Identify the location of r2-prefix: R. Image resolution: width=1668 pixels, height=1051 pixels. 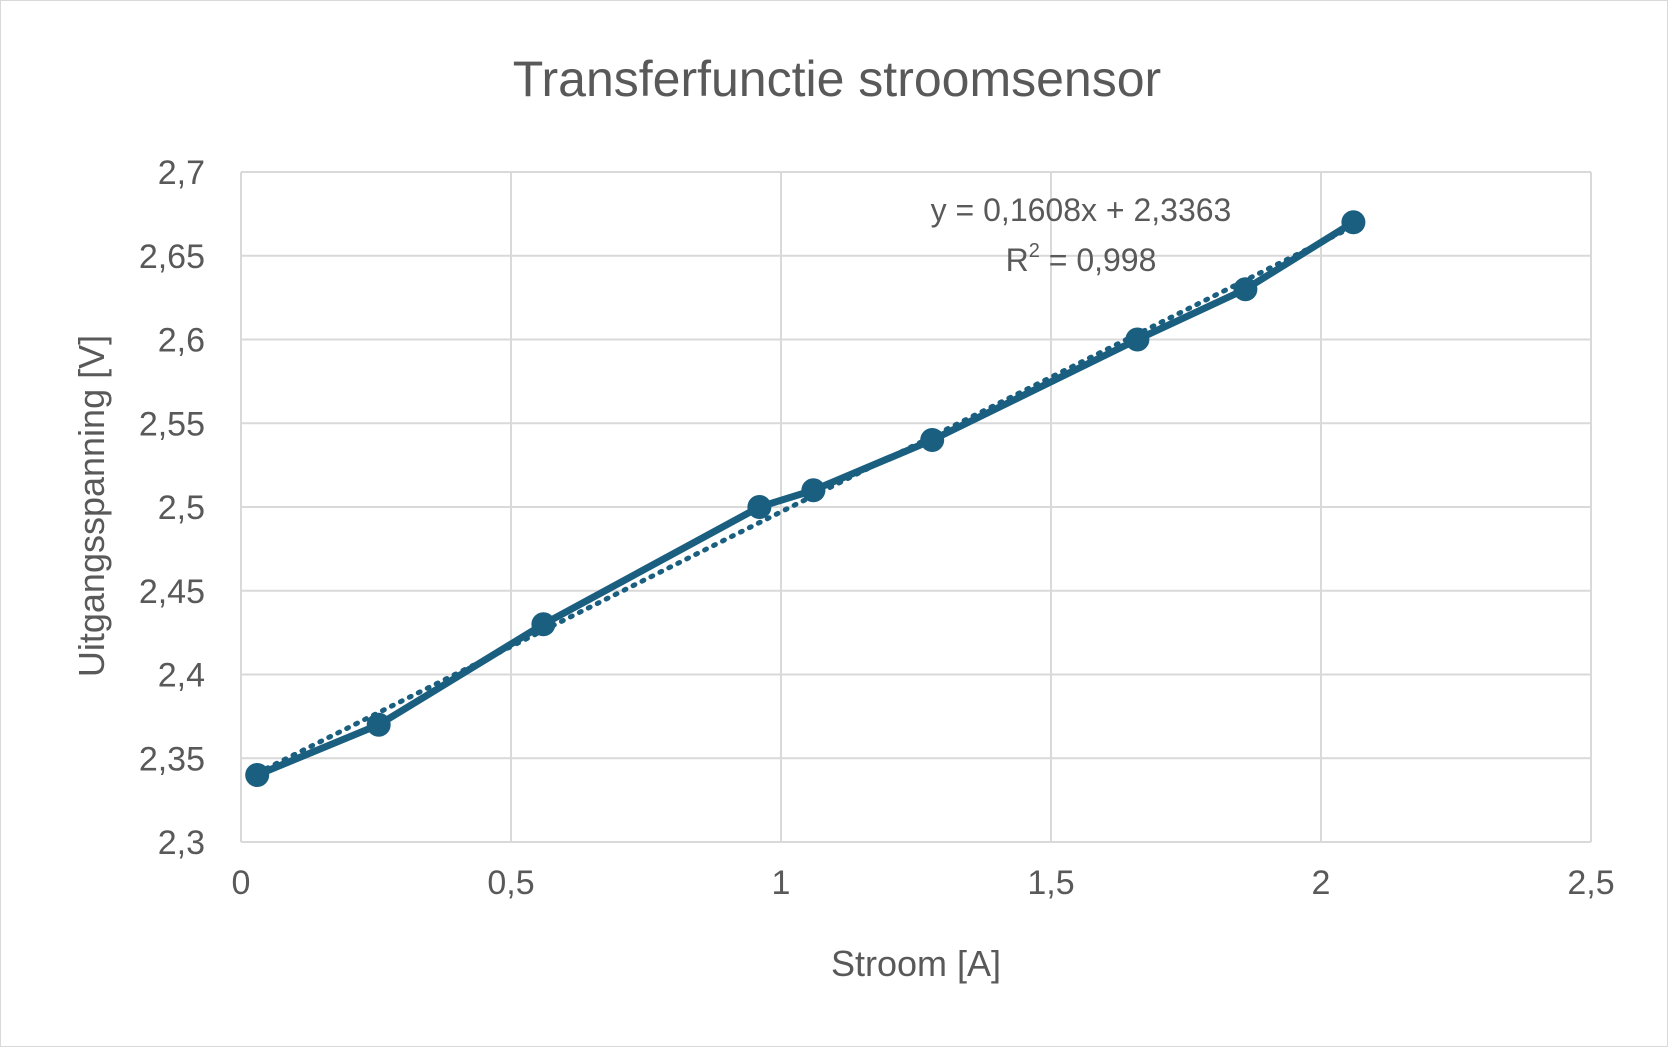
(1017, 260).